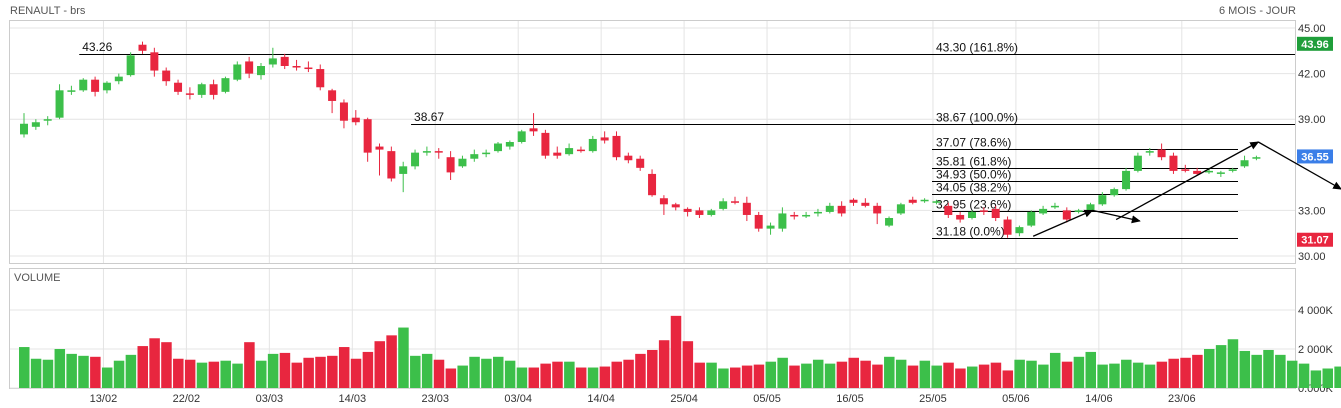  What do you see at coordinates (973, 205) in the screenshot?
I see `level-label: 32.95 (23.6%)` at bounding box center [973, 205].